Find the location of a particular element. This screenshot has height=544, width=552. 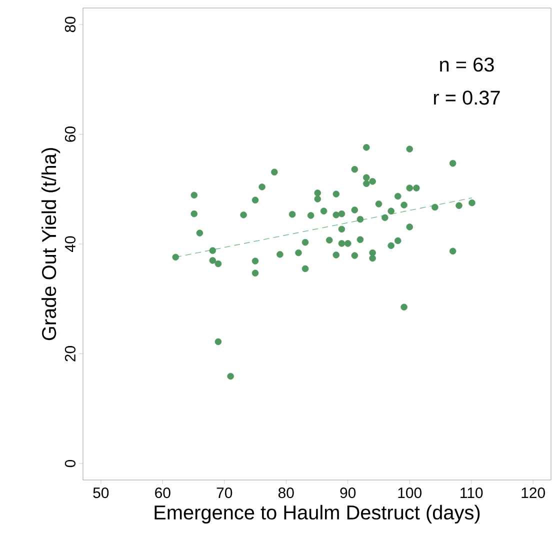

x-tick-label: 70 is located at coordinates (224, 493).